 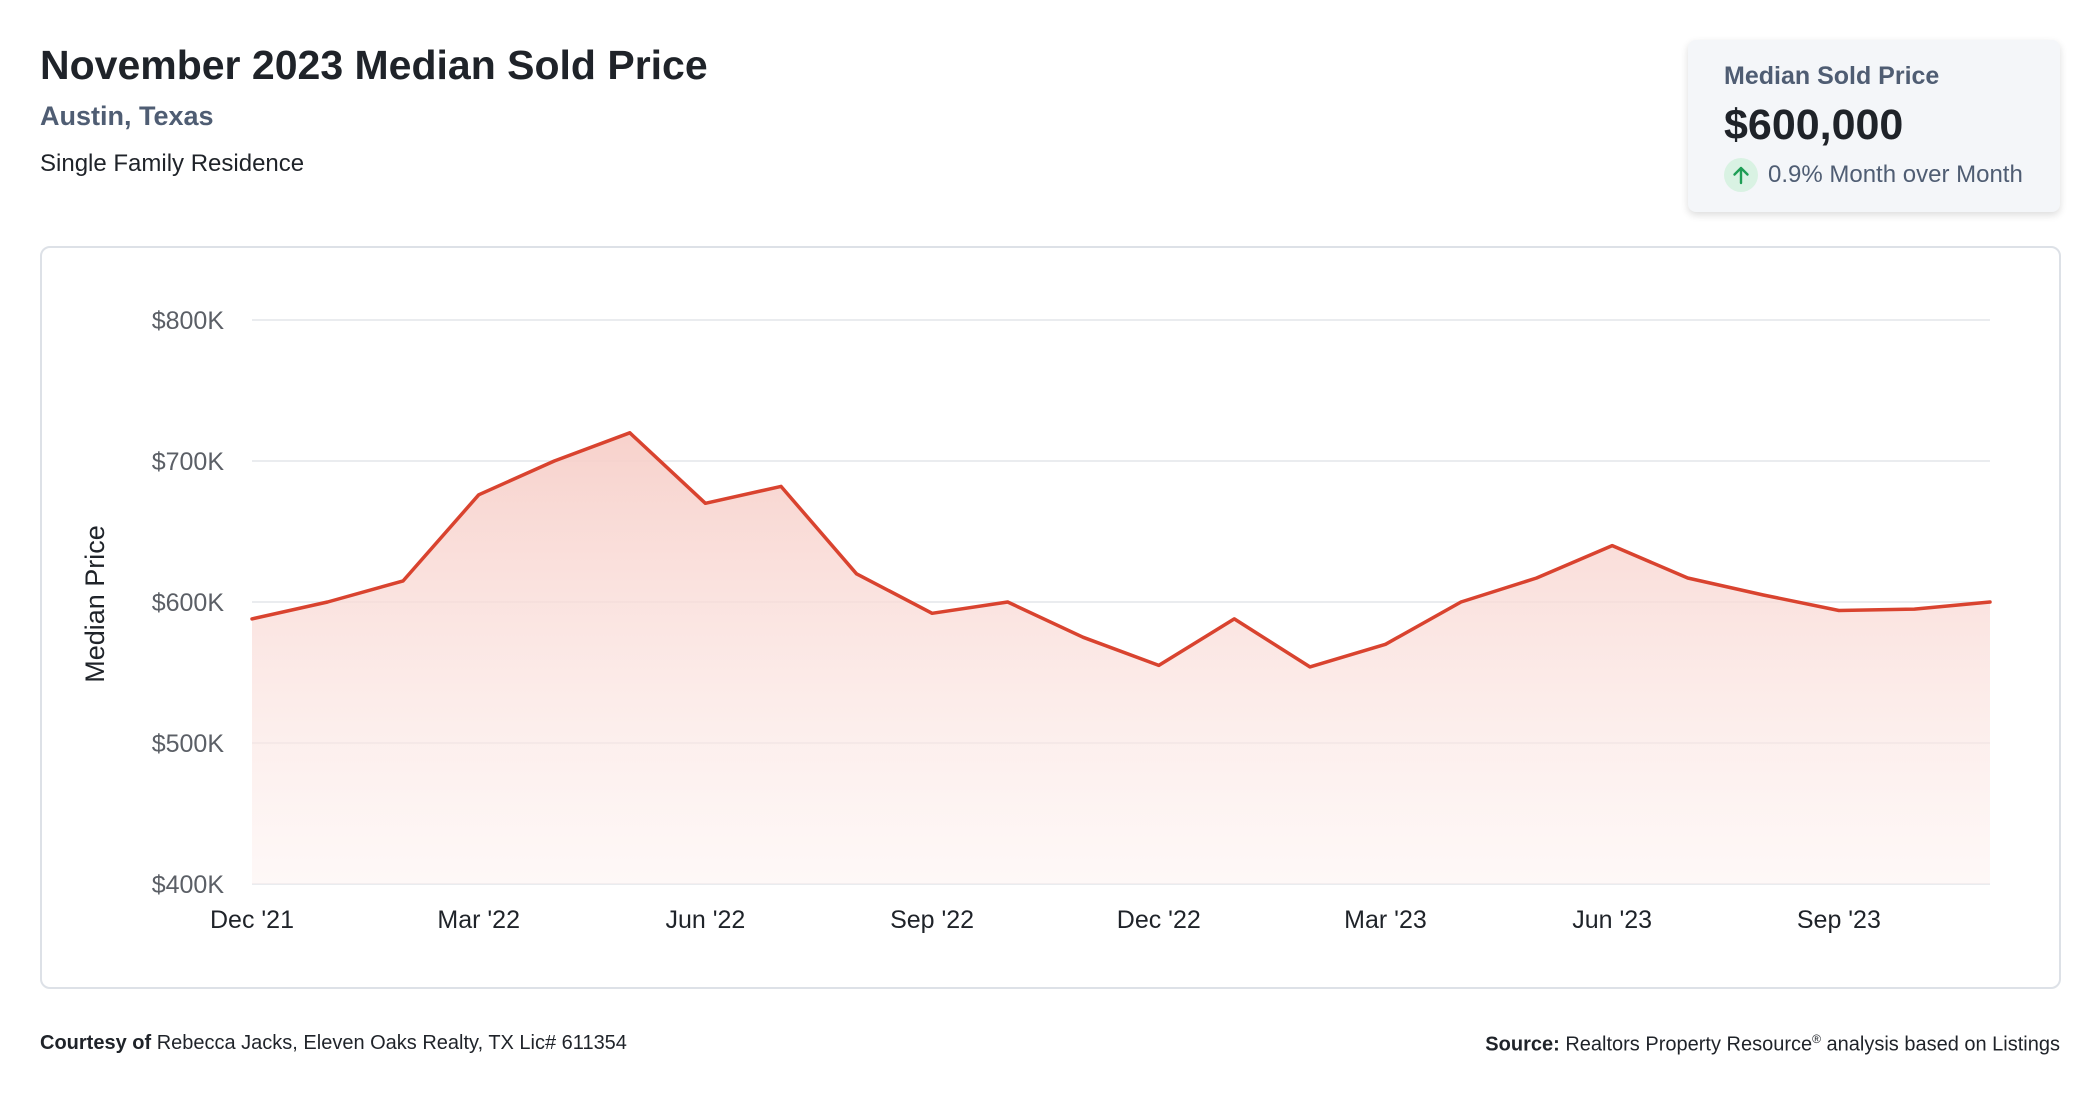 I want to click on property-type-label: Single Family Residence, so click(x=172, y=164).